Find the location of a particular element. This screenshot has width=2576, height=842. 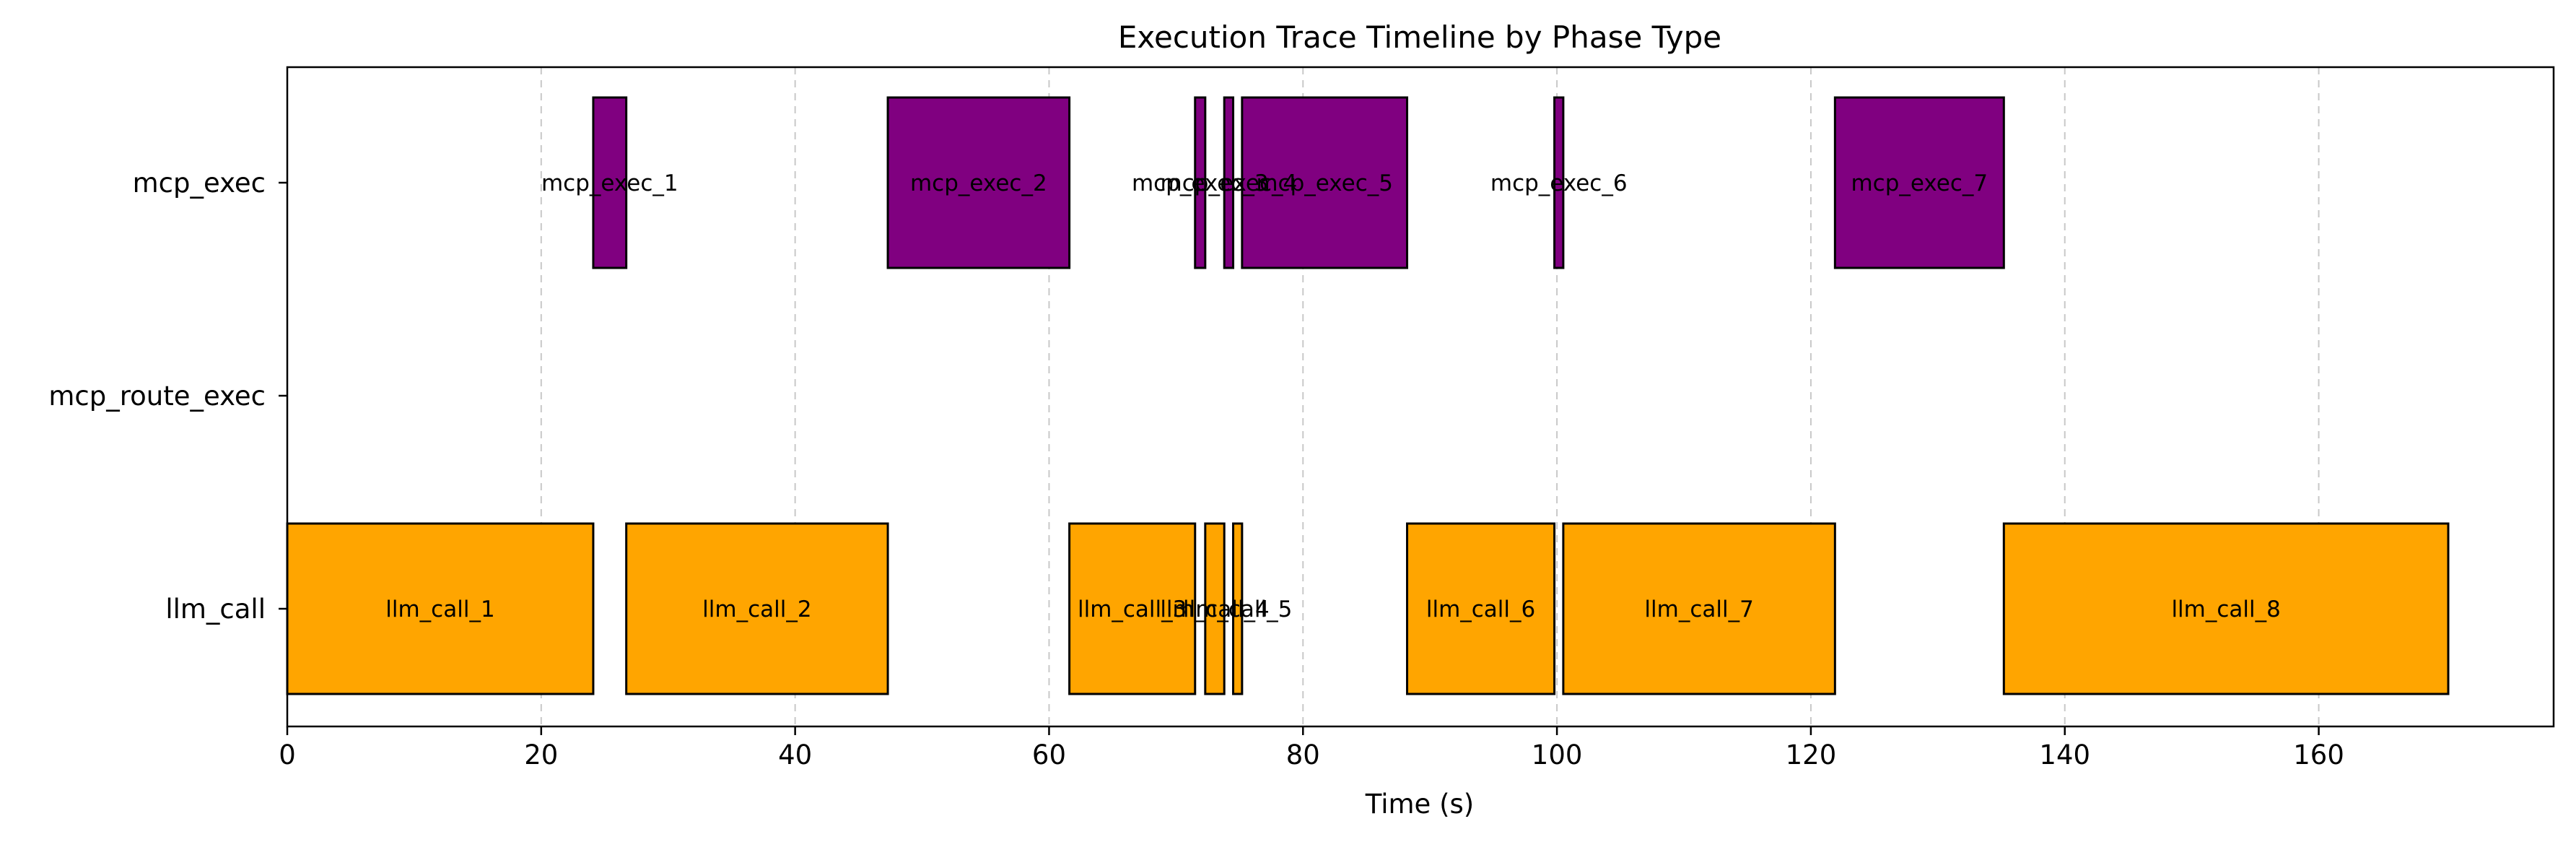

x-tick-label: 100 is located at coordinates (1557, 755).